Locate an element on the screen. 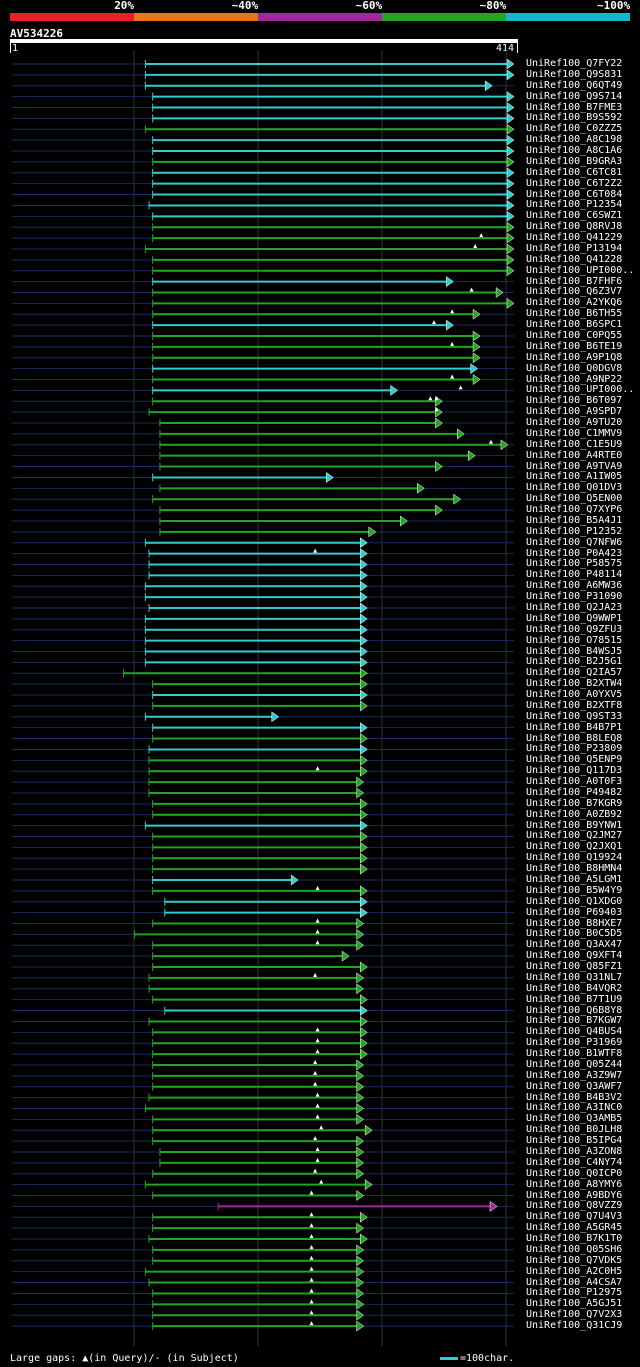  hit-label: UniRef100_A4CSA7 is located at coordinates (574, 1282).